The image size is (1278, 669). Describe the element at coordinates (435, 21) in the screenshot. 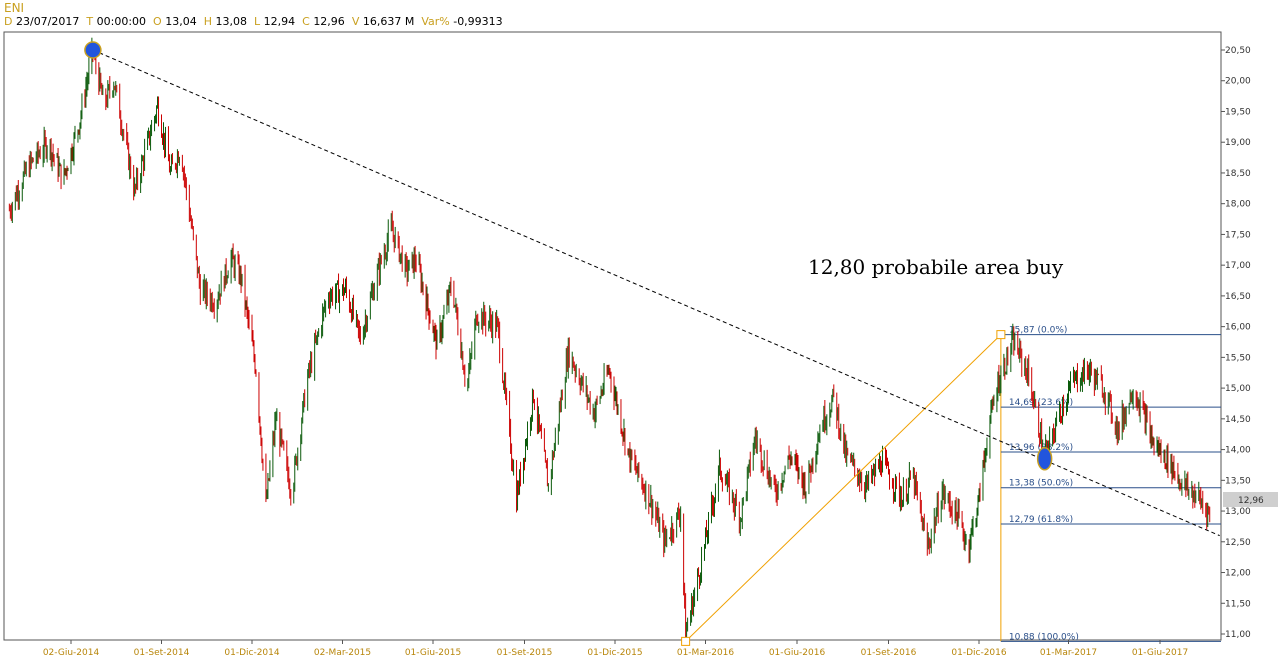

I see `var-key: Var%` at that location.